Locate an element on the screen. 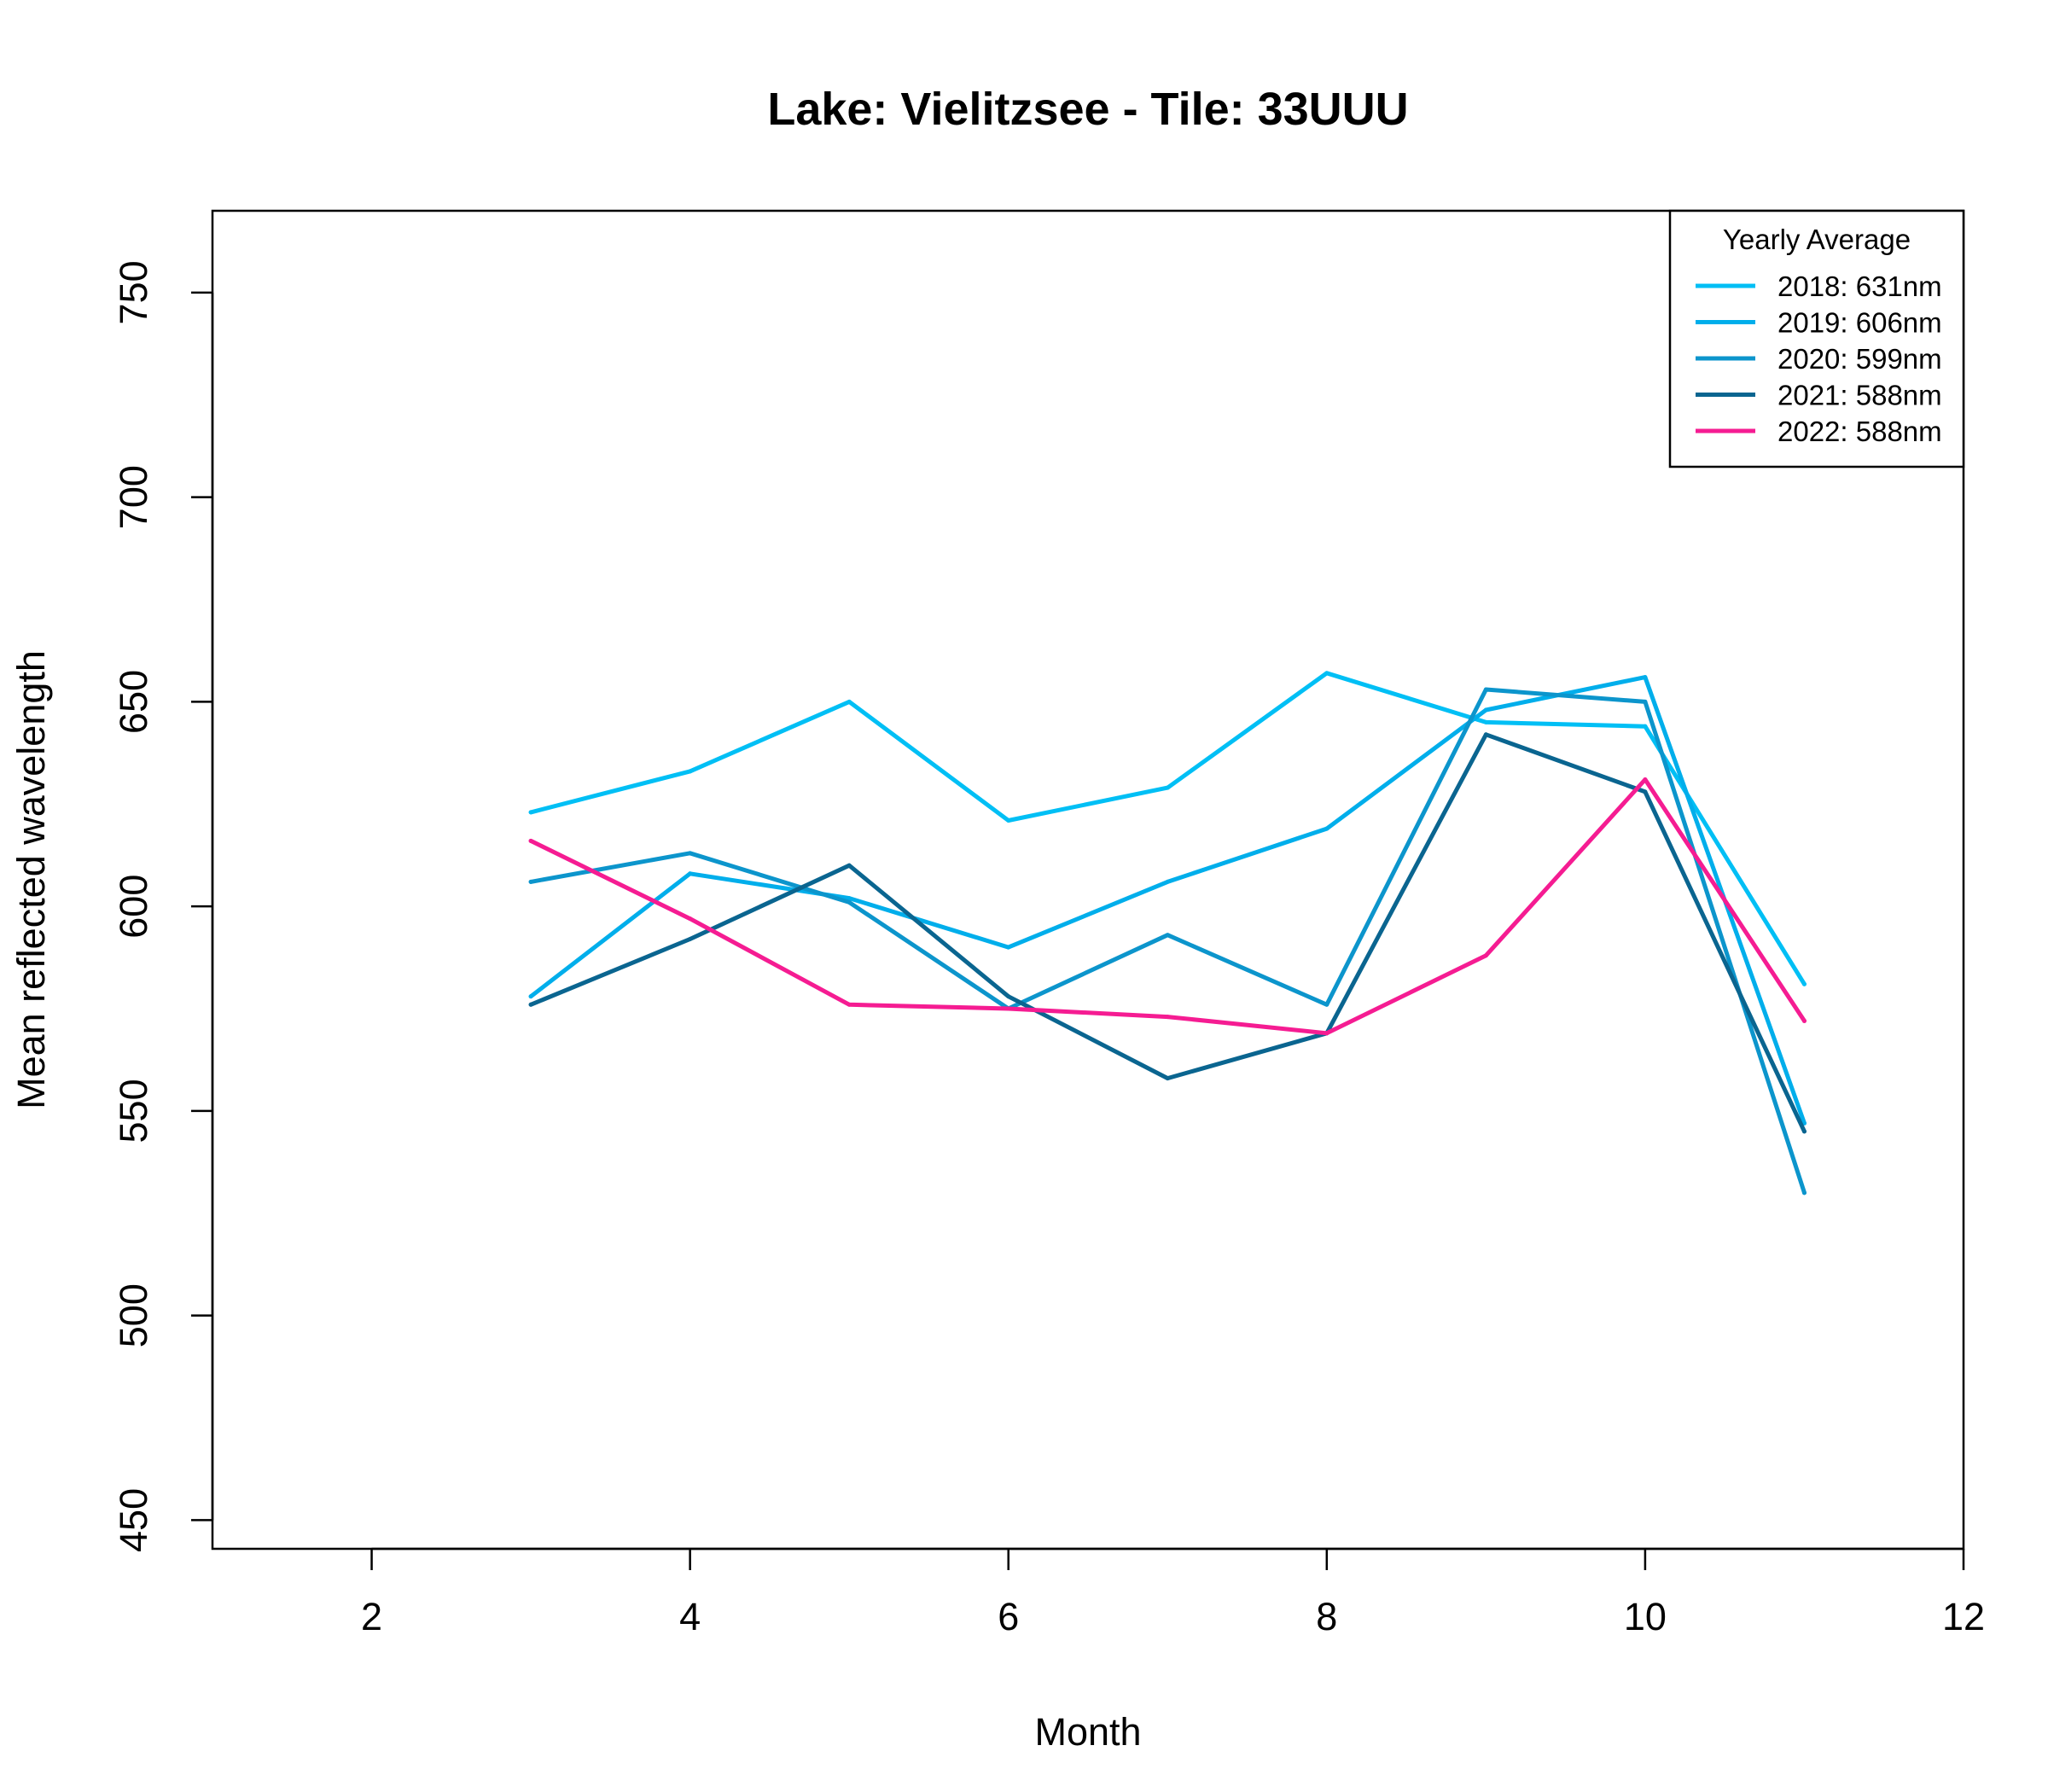 This screenshot has height=1792, width=2048. y-tick-label: 750 is located at coordinates (133, 292).